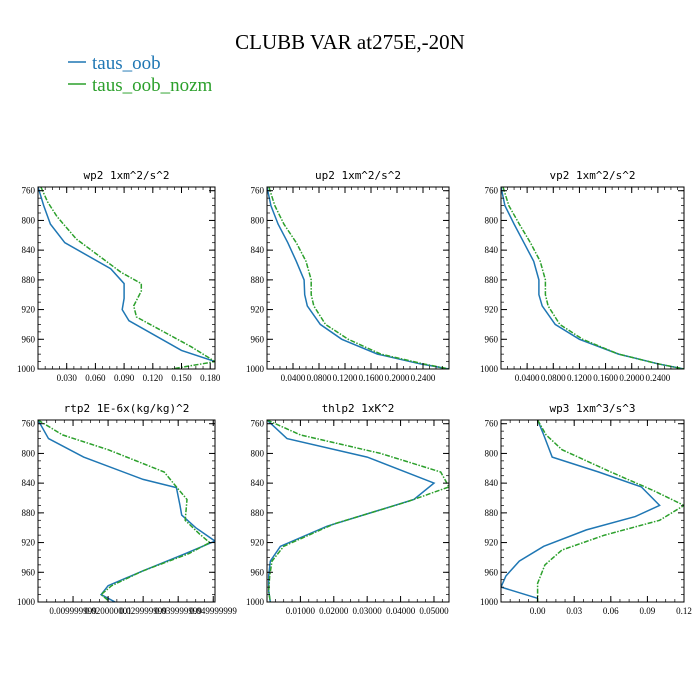 The image size is (700, 700). Describe the element at coordinates (301, 611) in the screenshot. I see `x-tick-label: 0.01000` at that location.